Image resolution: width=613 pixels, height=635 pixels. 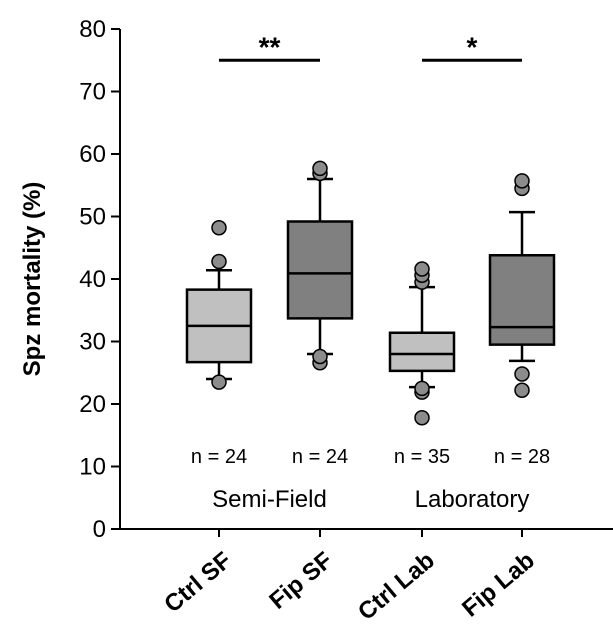 What do you see at coordinates (270, 46) in the screenshot?
I see `significance-label: **` at bounding box center [270, 46].